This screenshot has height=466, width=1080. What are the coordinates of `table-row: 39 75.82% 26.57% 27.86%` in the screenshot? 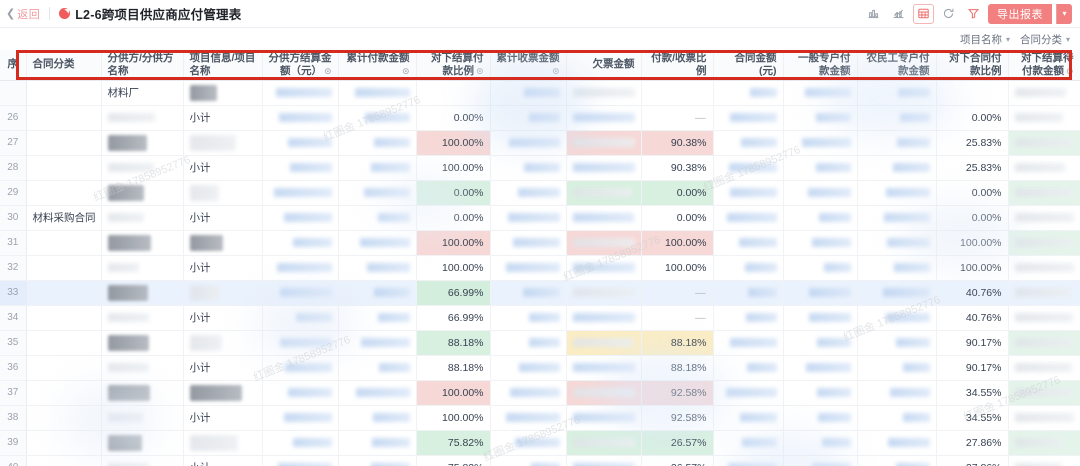 It's located at (540, 443).